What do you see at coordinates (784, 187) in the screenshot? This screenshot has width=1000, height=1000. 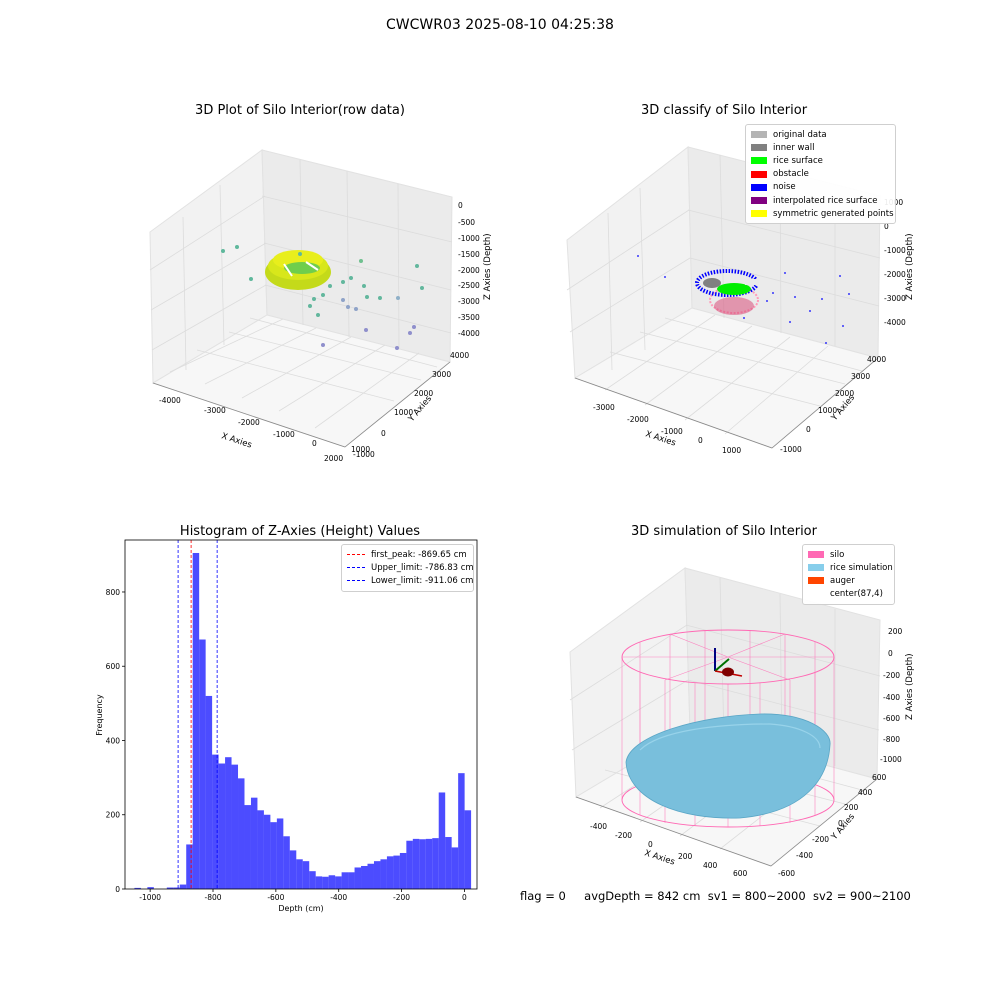 I see `legend-label: noise` at bounding box center [784, 187].